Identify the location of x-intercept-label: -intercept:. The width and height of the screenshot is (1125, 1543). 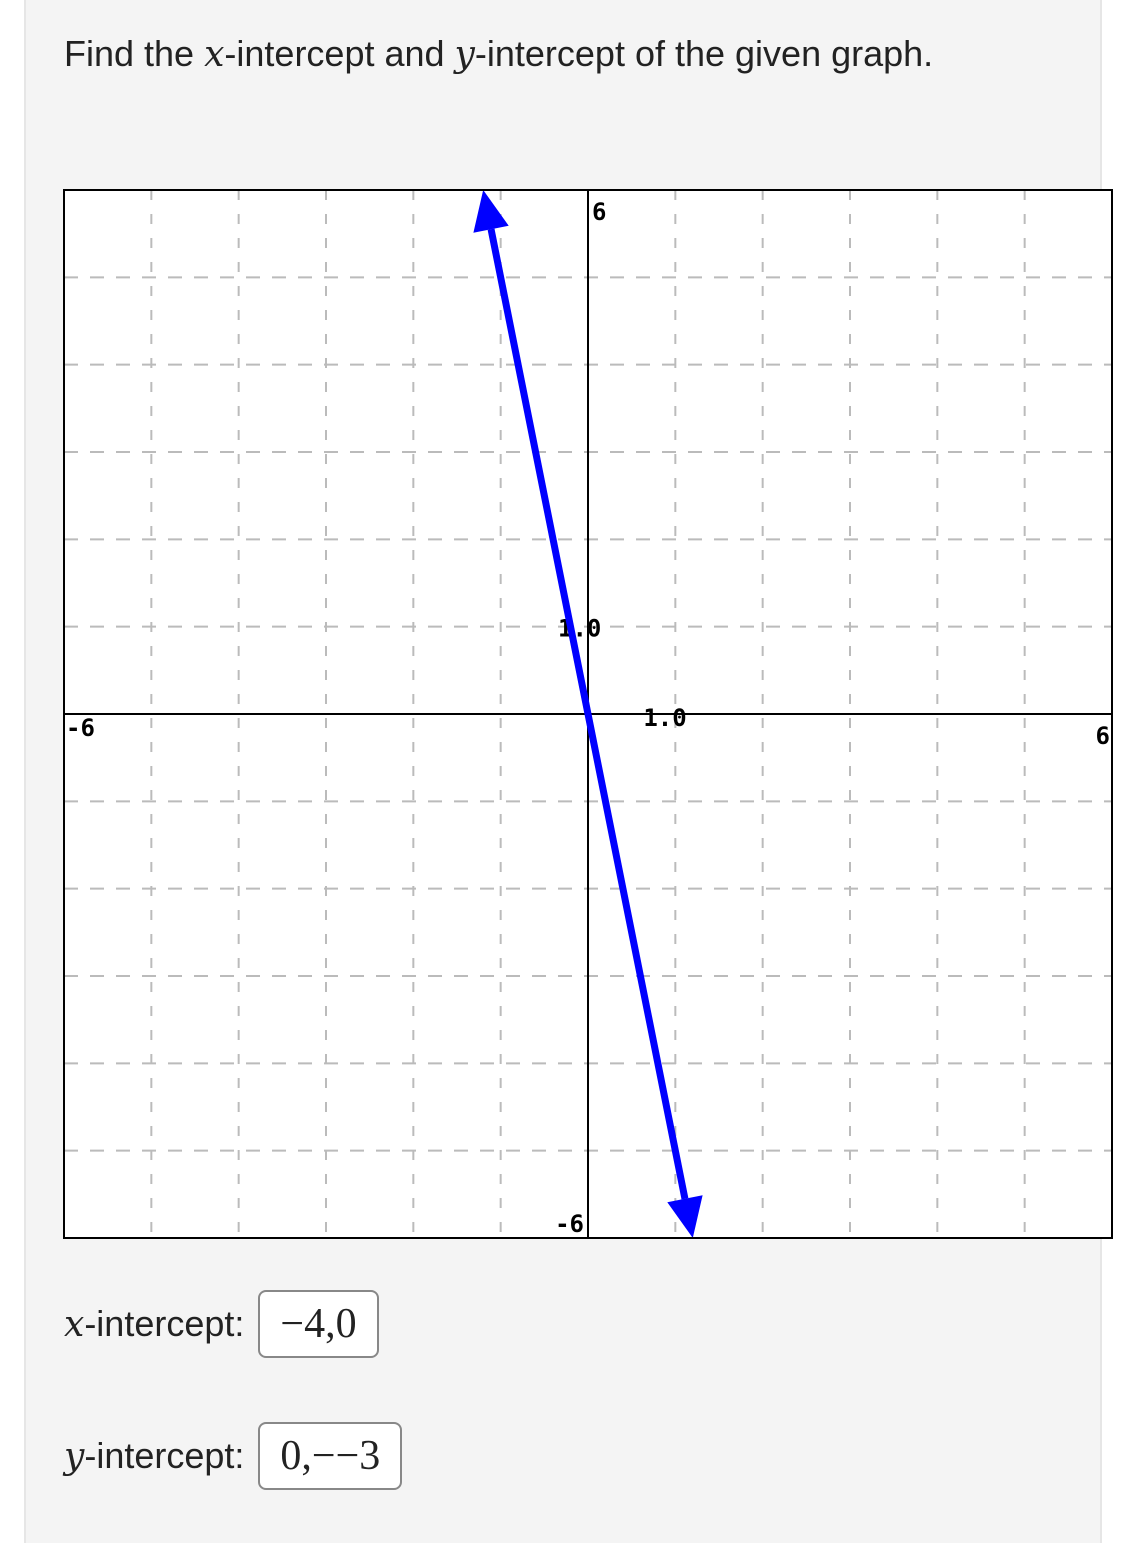
(164, 1323).